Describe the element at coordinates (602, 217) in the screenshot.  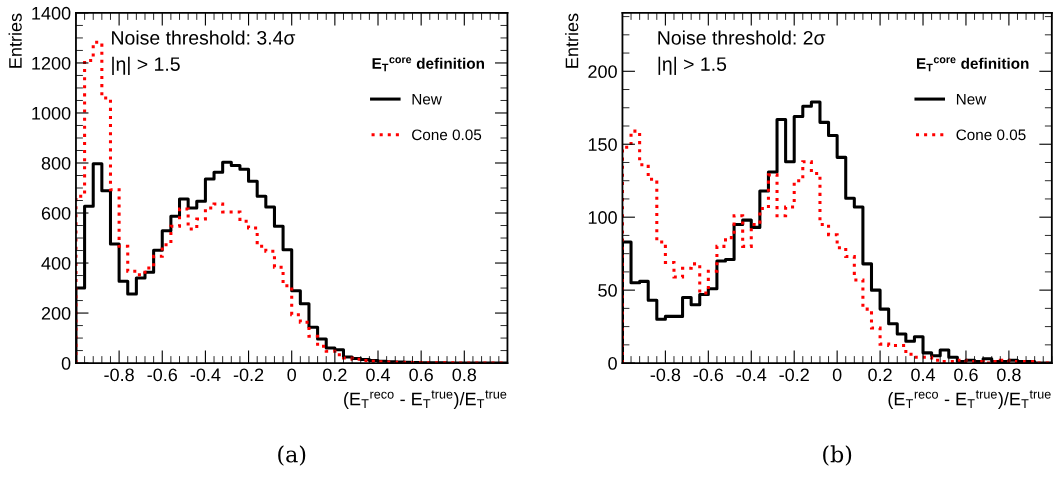
I see `y-tick-label: 100` at that location.